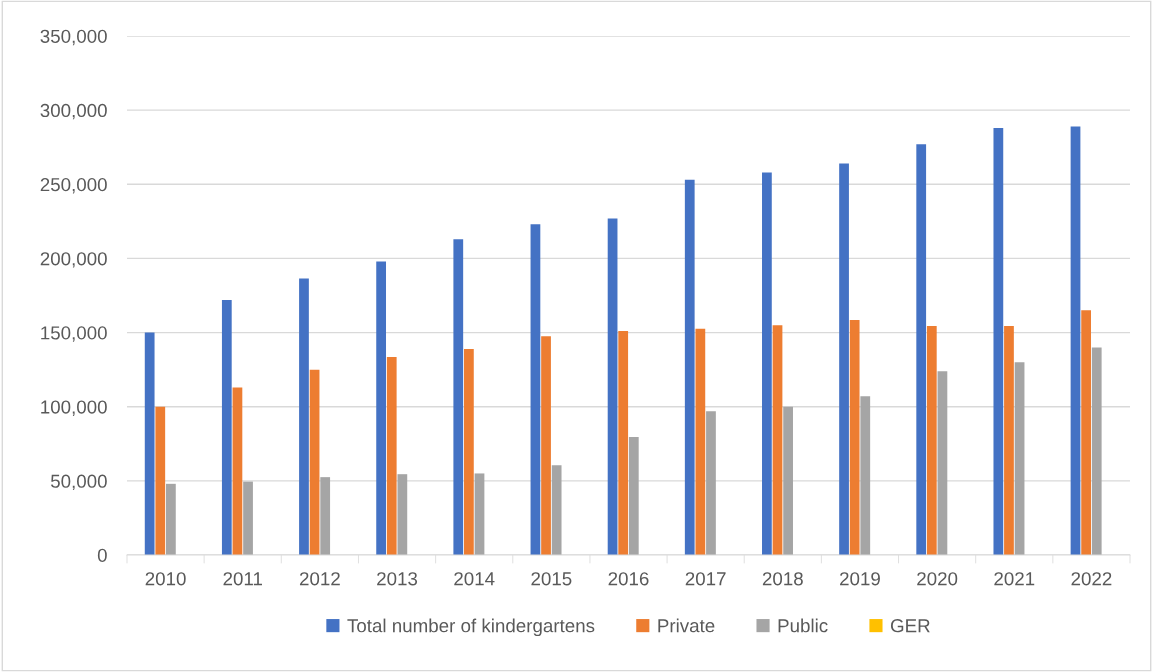  I want to click on x-tick-label: 2012, so click(319, 579).